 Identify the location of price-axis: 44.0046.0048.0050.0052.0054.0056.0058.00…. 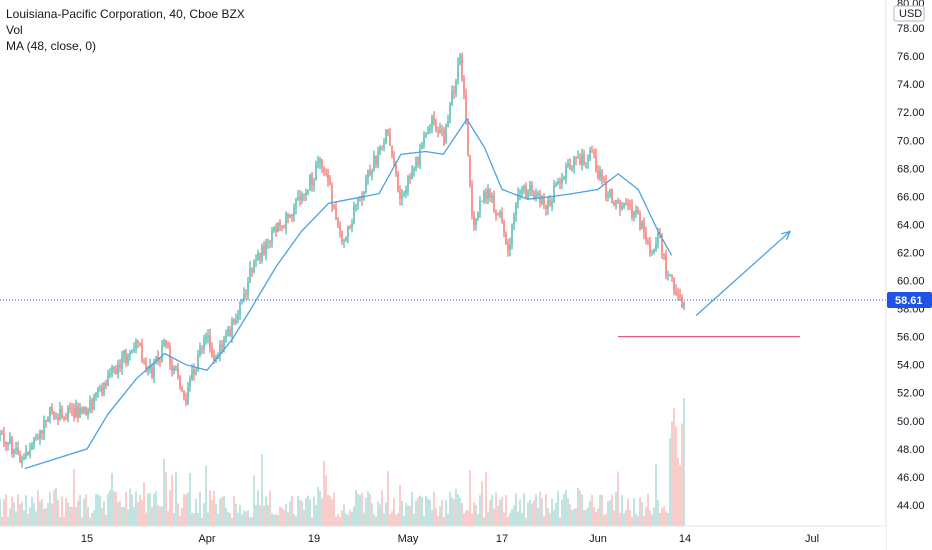
(911, 267).